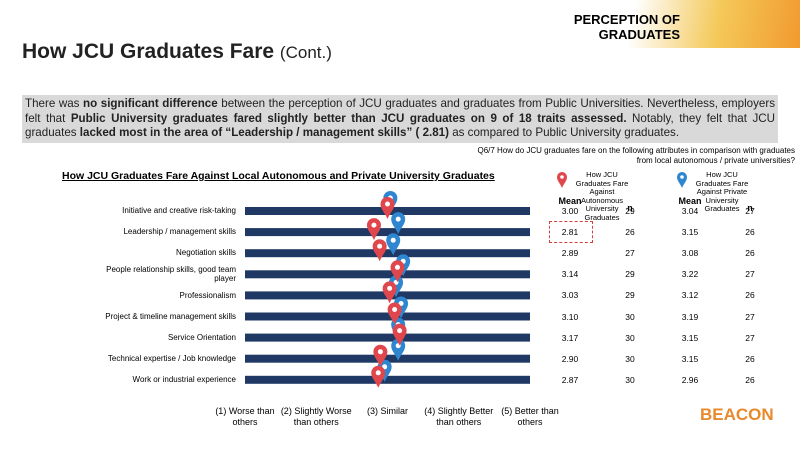 Image resolution: width=800 pixels, height=449 pixels. I want to click on category-label: Work or industrial experience, so click(184, 380).